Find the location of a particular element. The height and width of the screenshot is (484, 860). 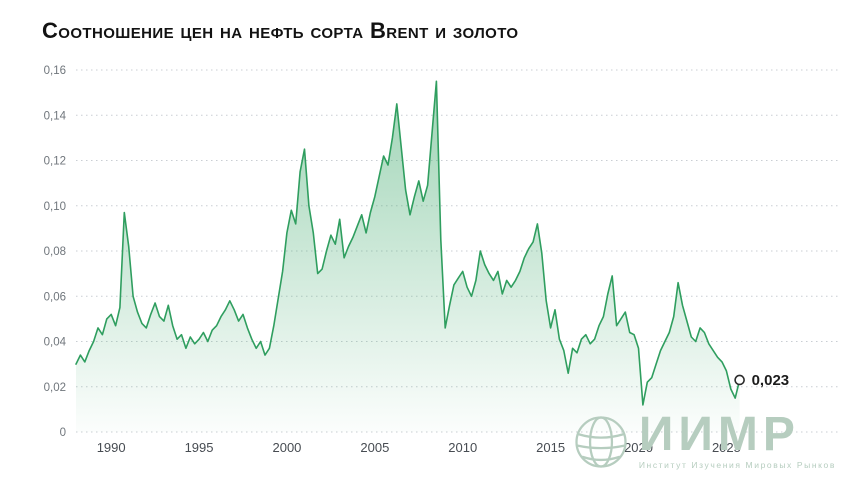

watermark-title: ИИМР is located at coordinates (719, 434).